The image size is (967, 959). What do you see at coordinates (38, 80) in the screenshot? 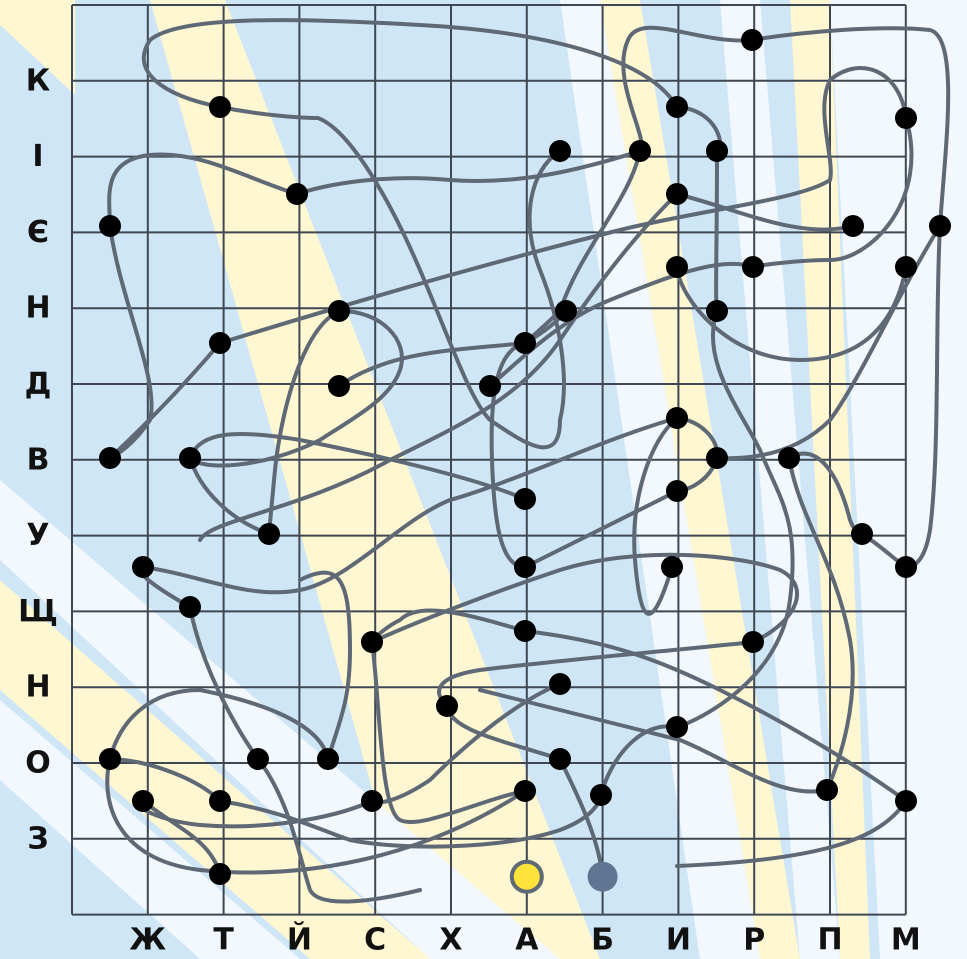
I see `row-label: К` at bounding box center [38, 80].